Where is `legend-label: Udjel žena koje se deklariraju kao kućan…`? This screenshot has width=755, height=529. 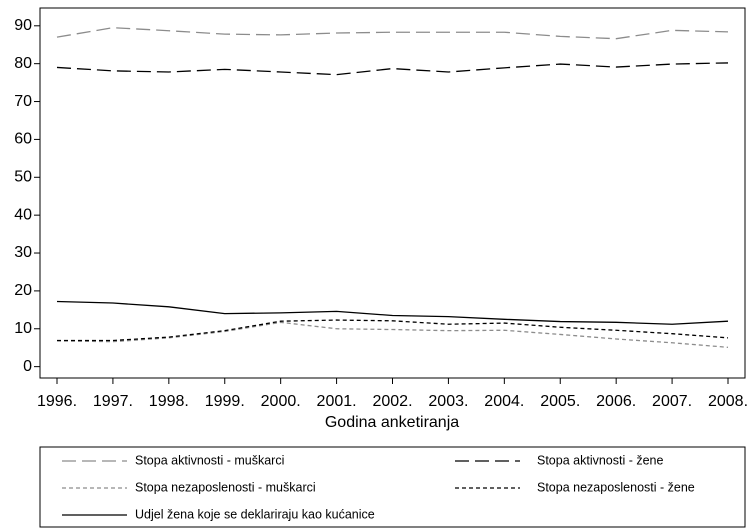 legend-label: Udjel žena koje se deklariraju kao kućan… is located at coordinates (255, 514).